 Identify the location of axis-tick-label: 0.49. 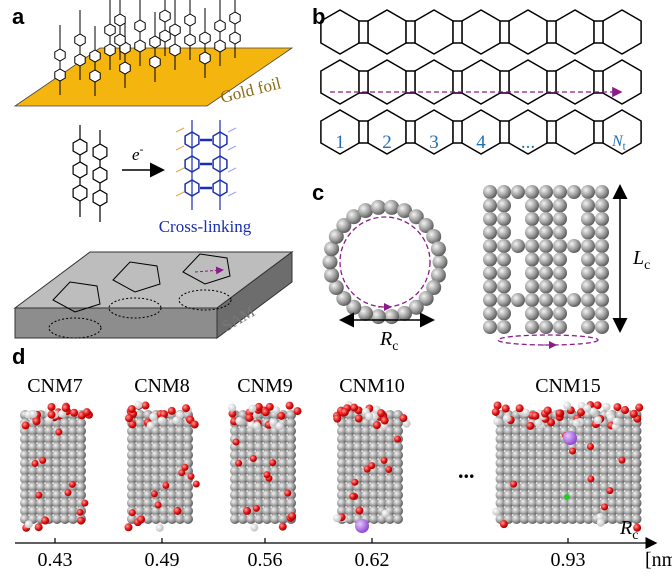
(162, 560).